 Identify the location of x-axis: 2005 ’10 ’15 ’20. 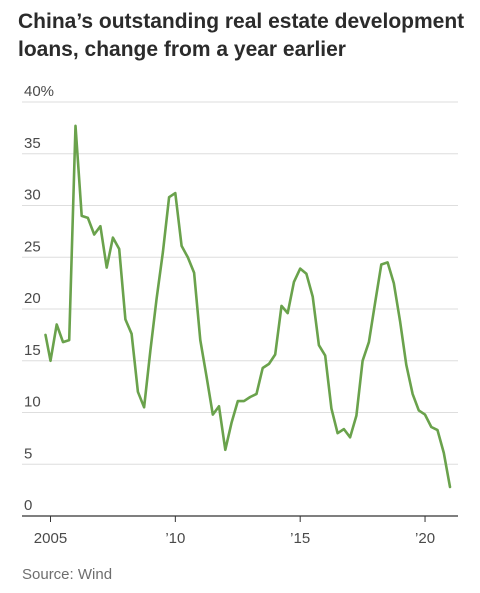
(234, 531).